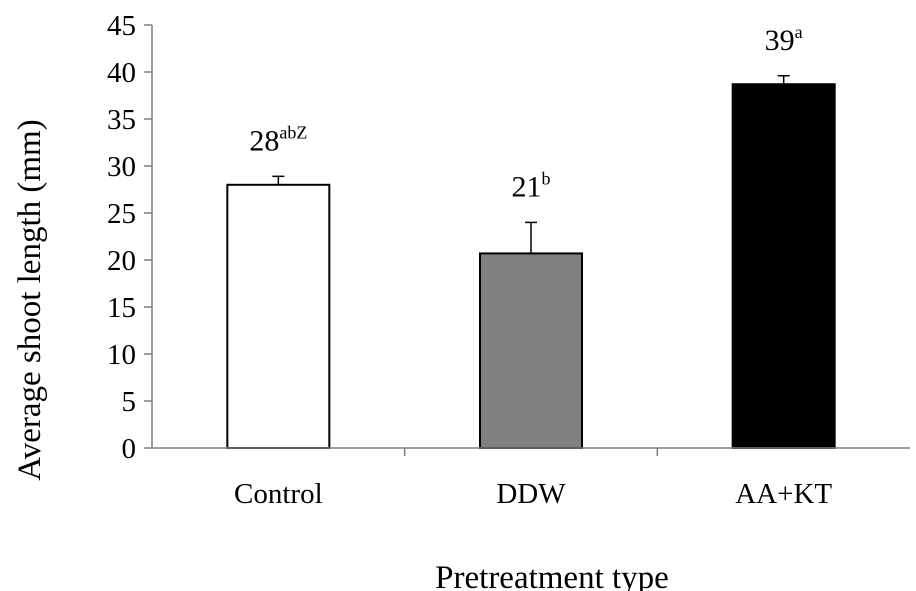 This screenshot has width=916, height=591. Describe the element at coordinates (278, 139) in the screenshot. I see `data-label: 28abZ` at that location.